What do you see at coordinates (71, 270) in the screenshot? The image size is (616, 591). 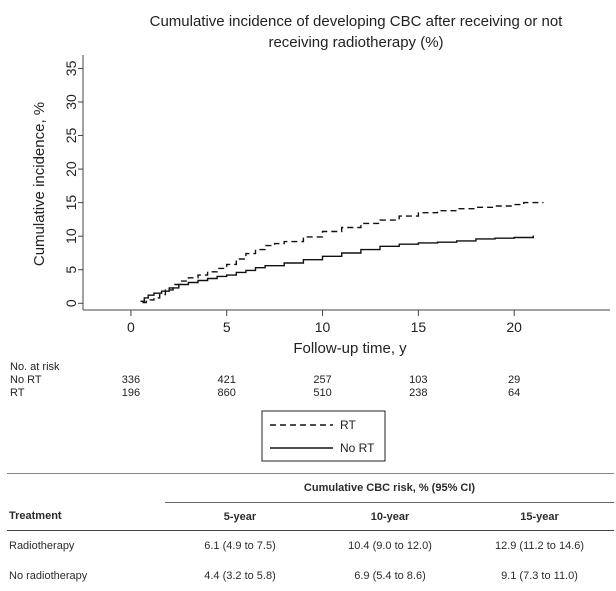 I see `y-tick-label: 5` at bounding box center [71, 270].